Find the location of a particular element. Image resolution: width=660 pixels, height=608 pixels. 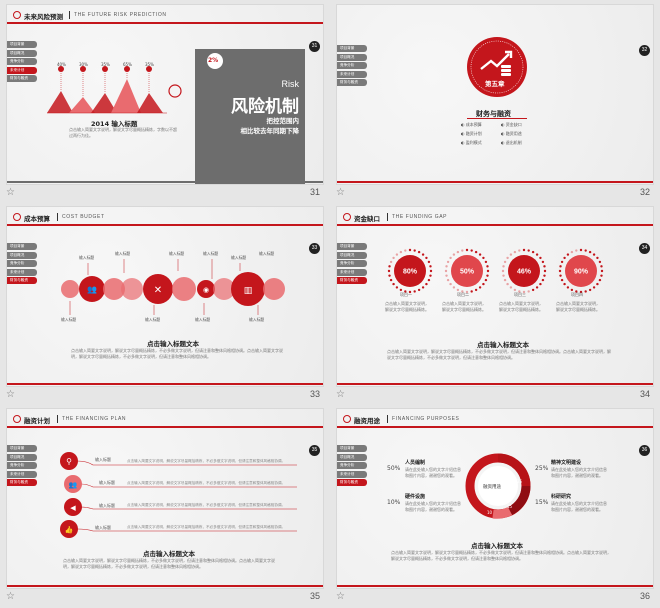

pct-label: 15% is located at coordinates (542, 502).